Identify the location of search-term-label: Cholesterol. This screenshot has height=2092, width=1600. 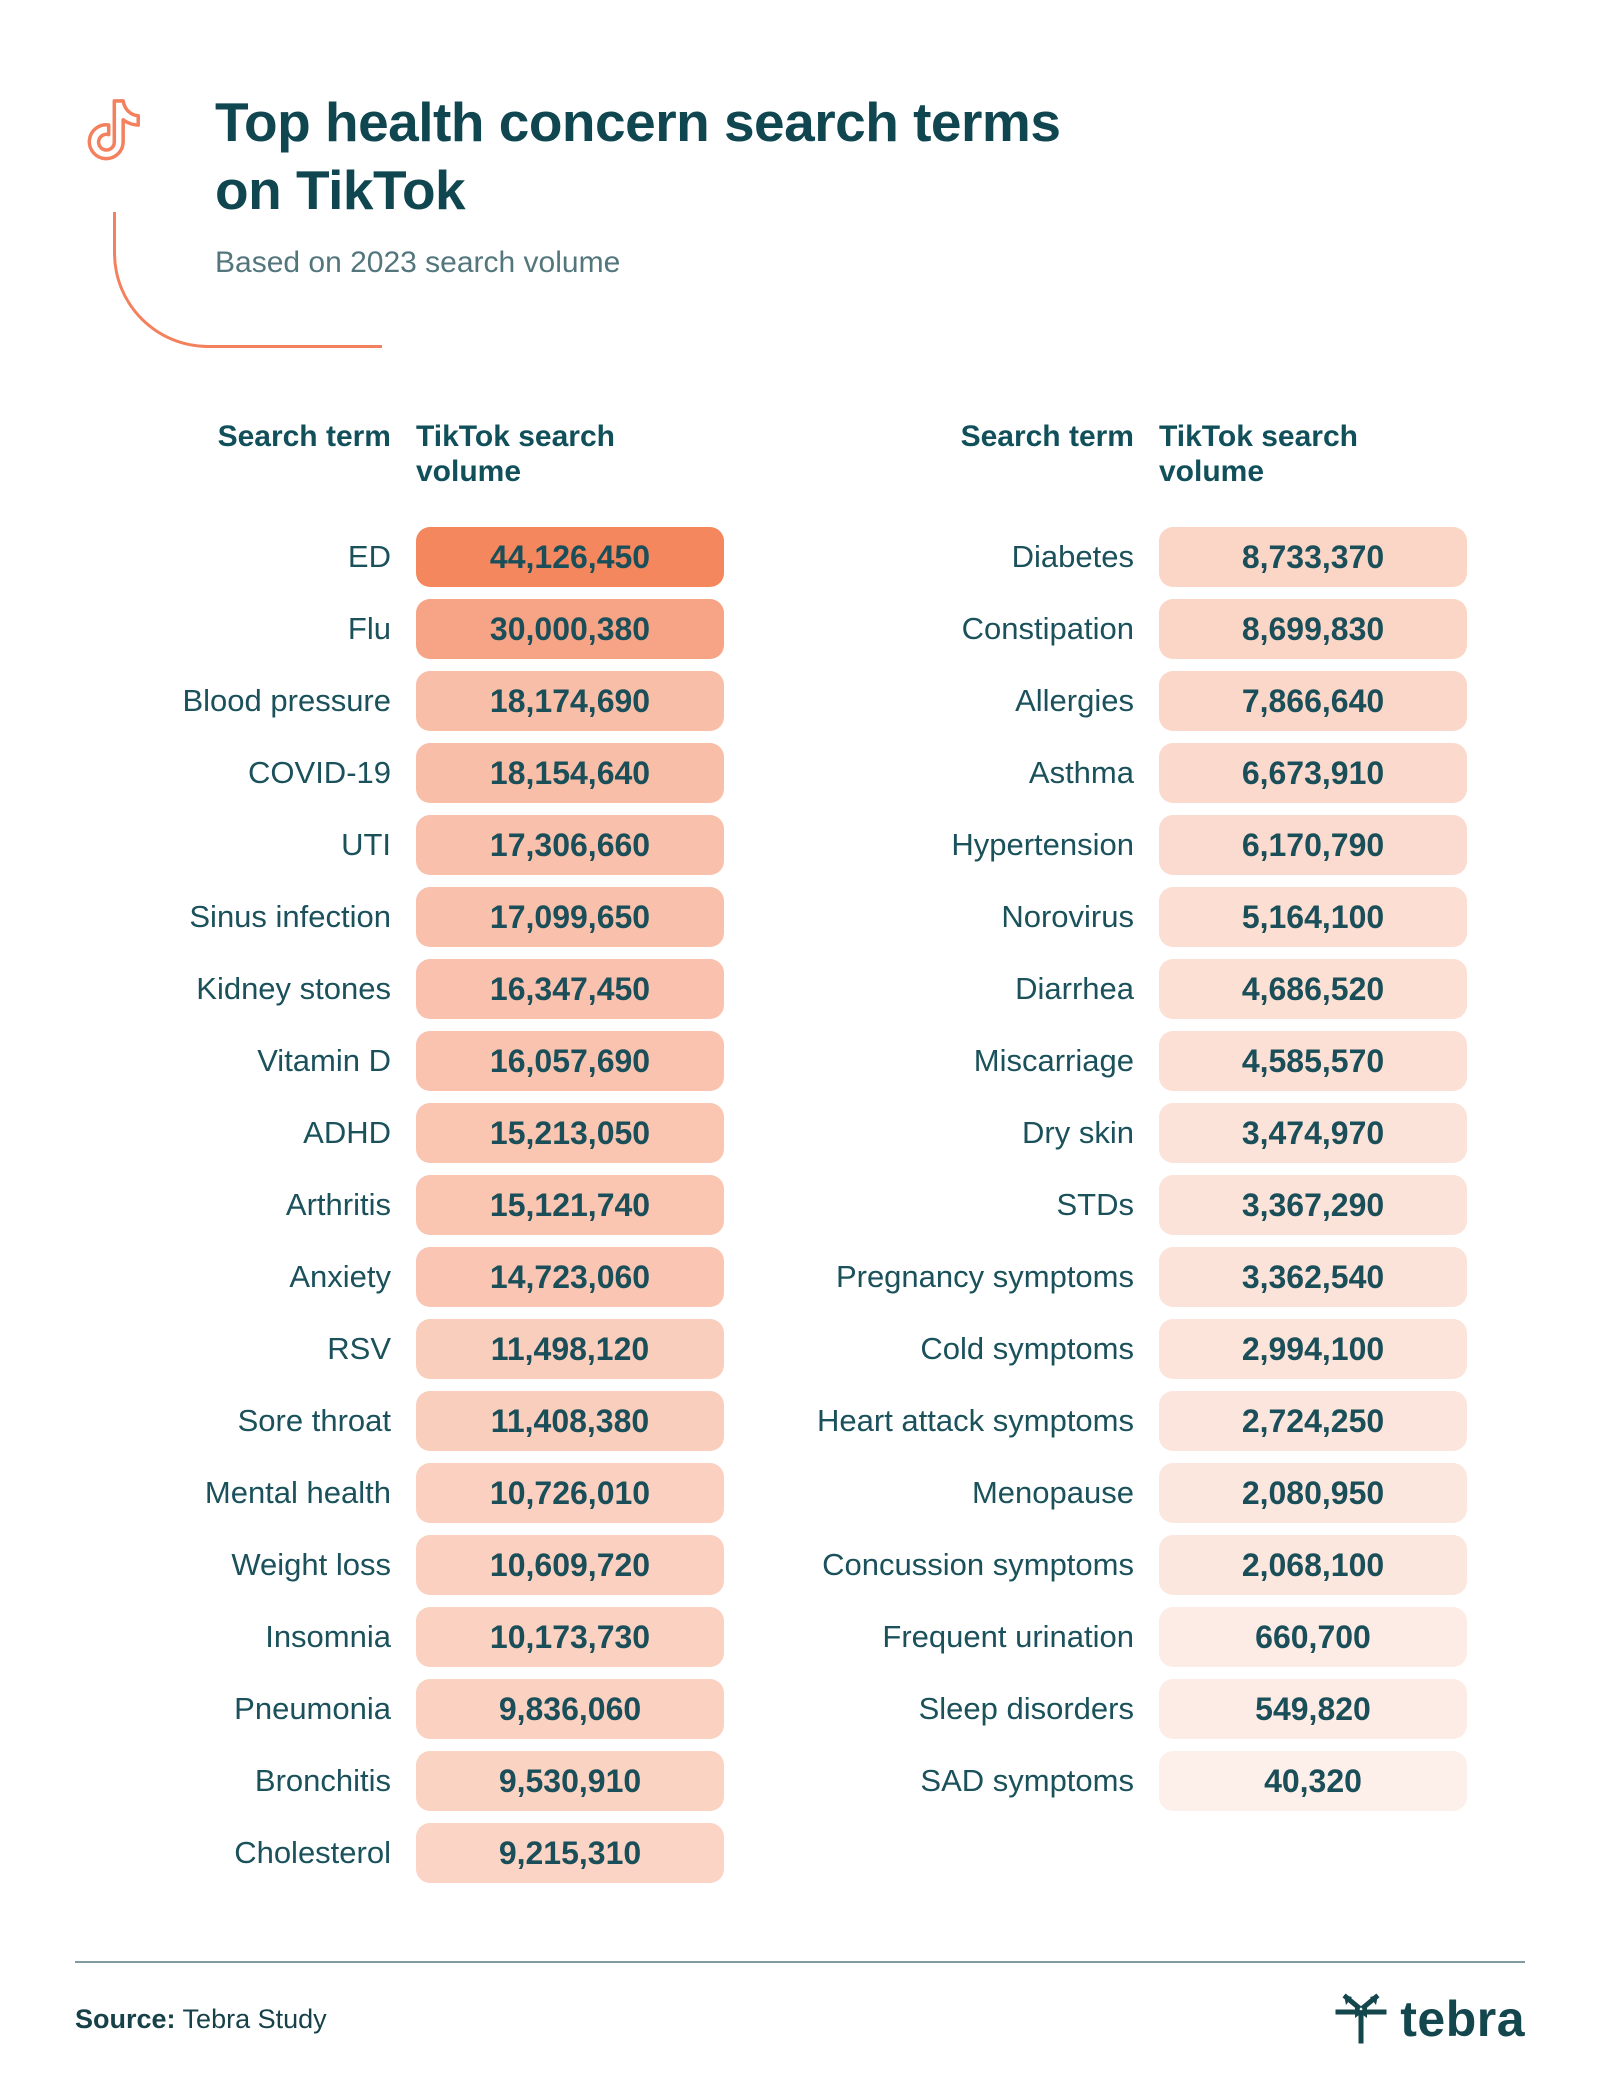
(312, 1852).